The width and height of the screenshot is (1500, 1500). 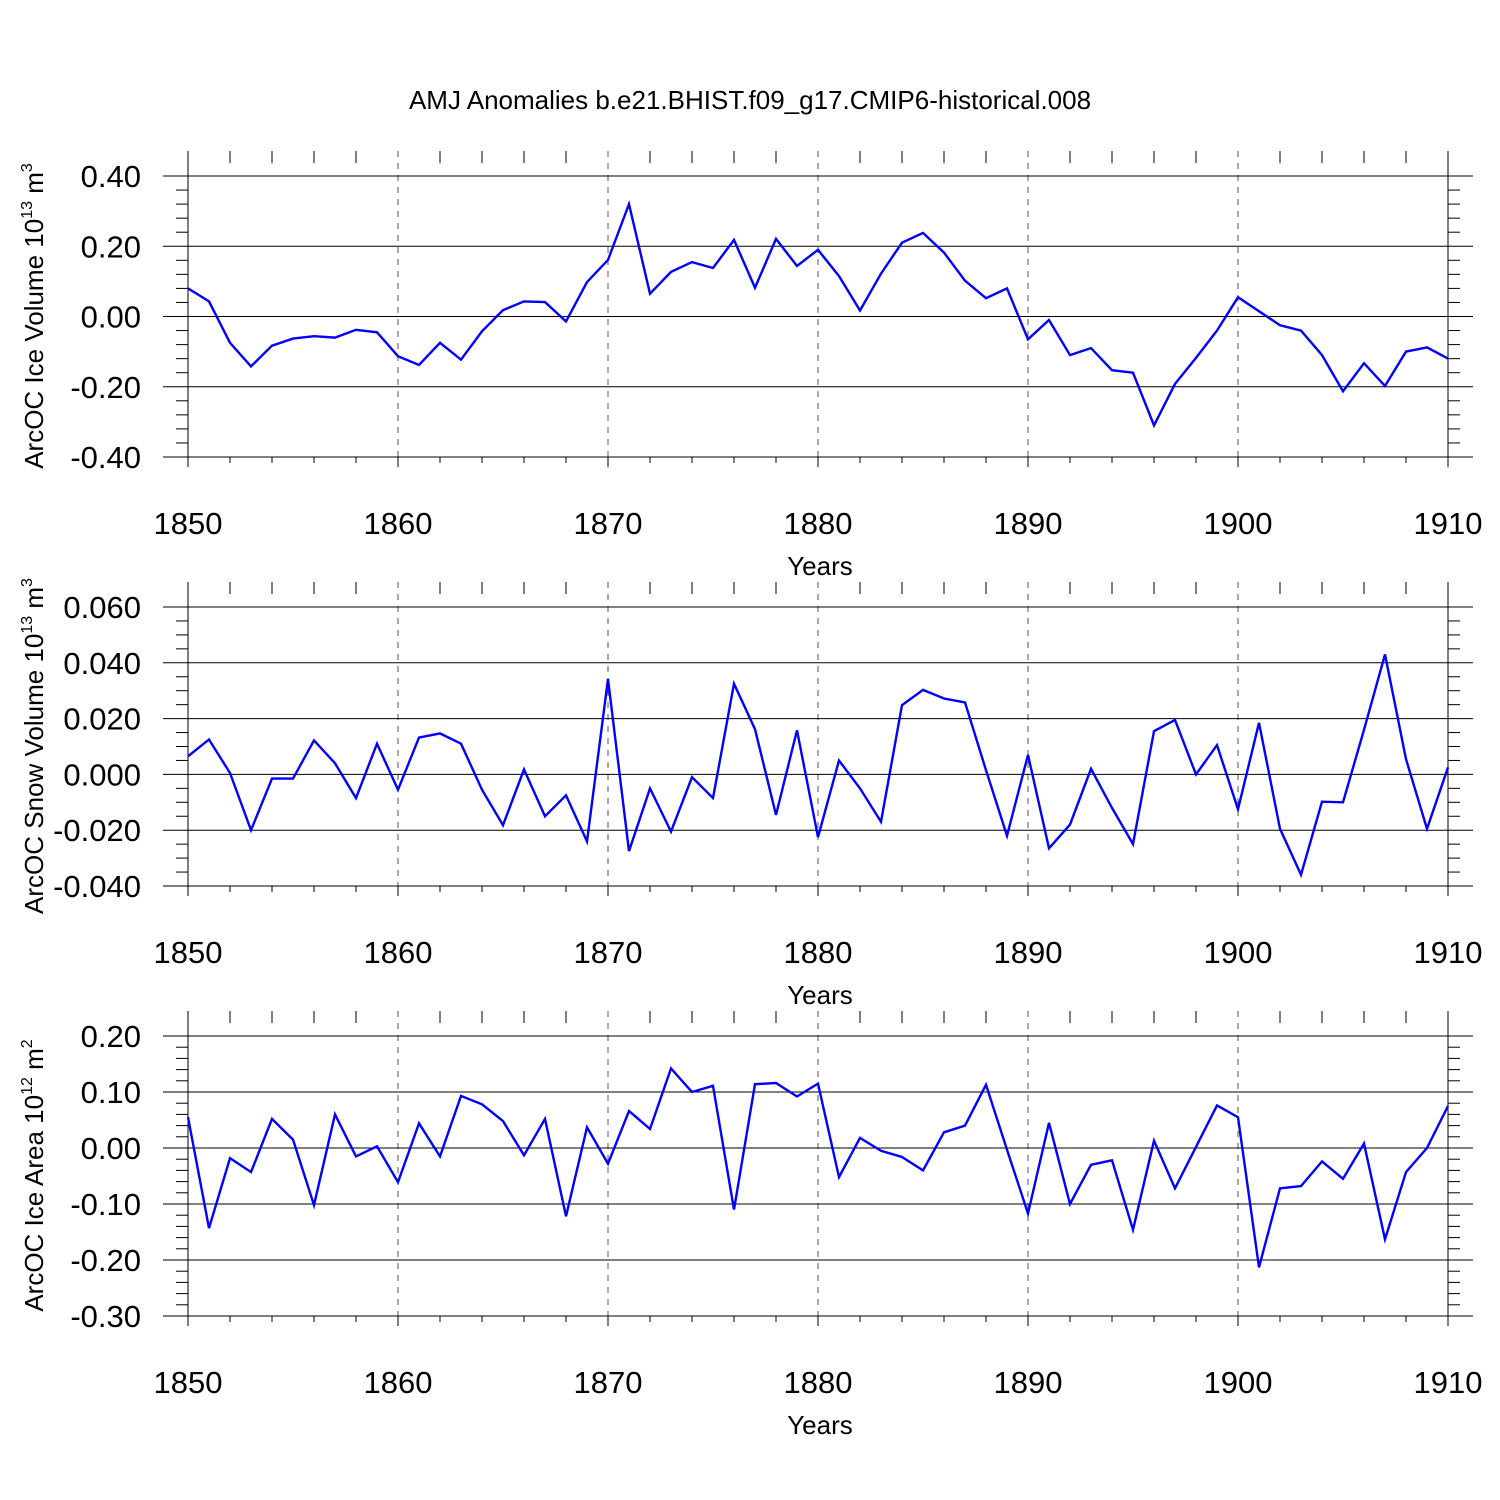 I want to click on y-tick-label: -0.10, so click(x=105, y=1204).